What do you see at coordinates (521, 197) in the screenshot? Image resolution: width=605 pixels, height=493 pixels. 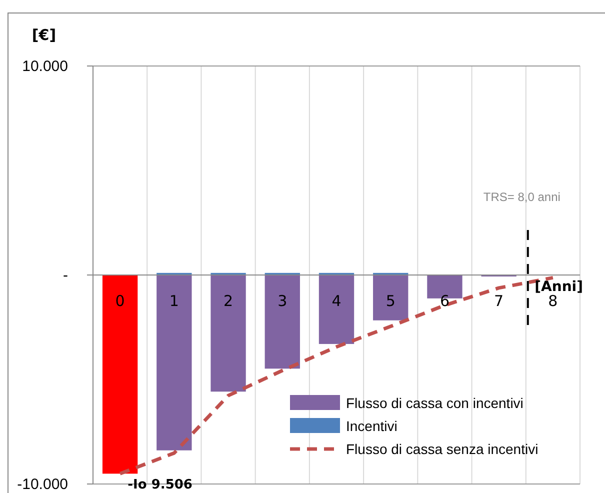 I see `ref-line-label: TRS= 8,0 anni` at bounding box center [521, 197].